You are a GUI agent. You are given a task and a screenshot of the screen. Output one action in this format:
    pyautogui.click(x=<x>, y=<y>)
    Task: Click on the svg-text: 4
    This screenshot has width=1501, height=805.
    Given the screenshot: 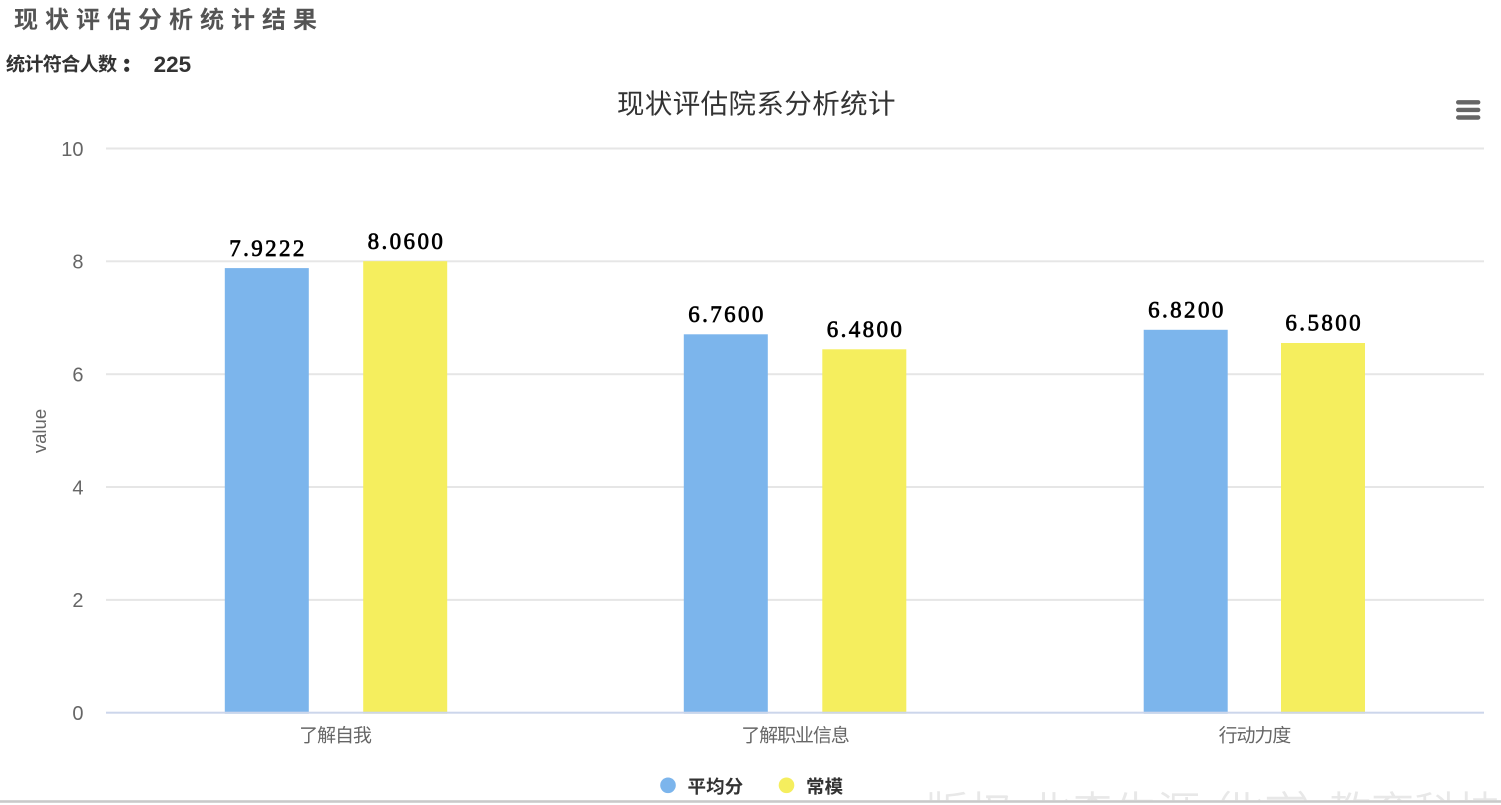 What is the action you would take?
    pyautogui.click(x=77, y=488)
    